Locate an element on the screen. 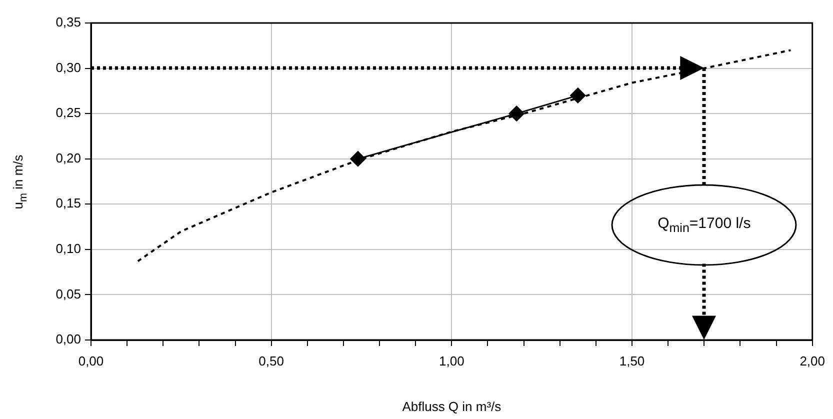  x-tick-label: 0,50 is located at coordinates (271, 360).